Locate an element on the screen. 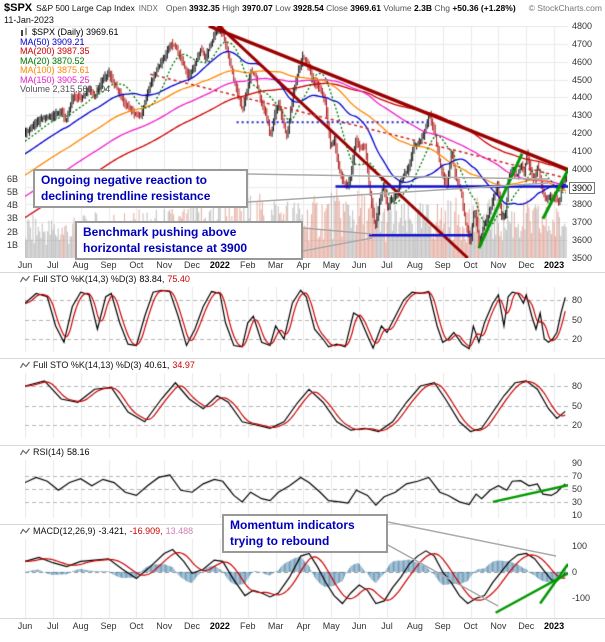 The width and height of the screenshot is (605, 642). price-axis-label: 4200 is located at coordinates (582, 133).